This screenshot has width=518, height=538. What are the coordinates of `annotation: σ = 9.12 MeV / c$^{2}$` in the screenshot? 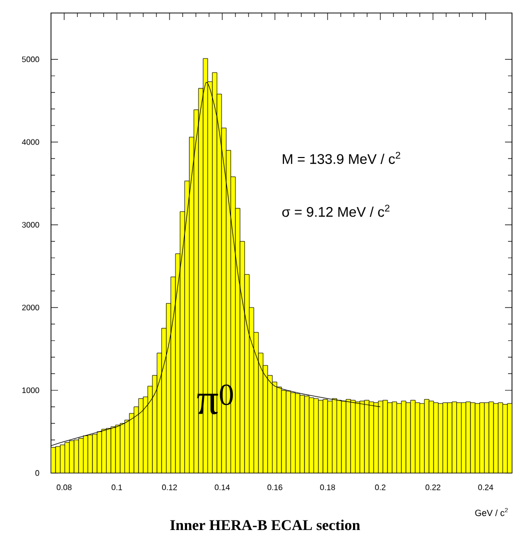 It's located at (336, 210).